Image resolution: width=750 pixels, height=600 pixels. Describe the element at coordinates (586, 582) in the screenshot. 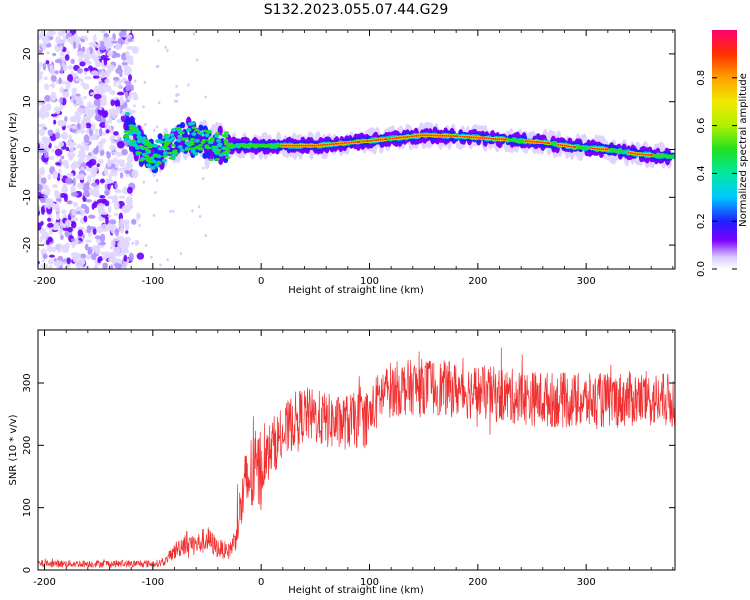

I see `snr-x-tick-label: 300` at that location.